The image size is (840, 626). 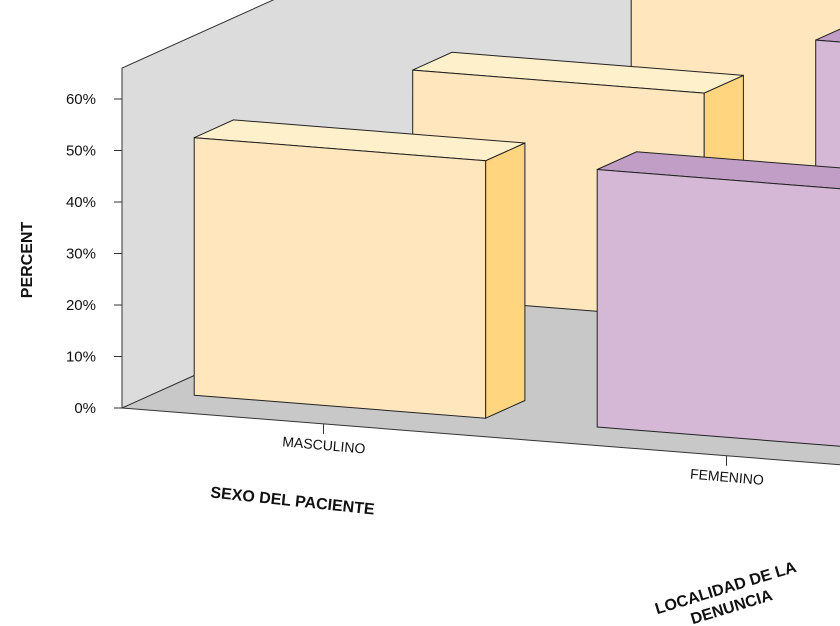 What do you see at coordinates (81, 202) in the screenshot?
I see `y-tick-label: 40%` at bounding box center [81, 202].